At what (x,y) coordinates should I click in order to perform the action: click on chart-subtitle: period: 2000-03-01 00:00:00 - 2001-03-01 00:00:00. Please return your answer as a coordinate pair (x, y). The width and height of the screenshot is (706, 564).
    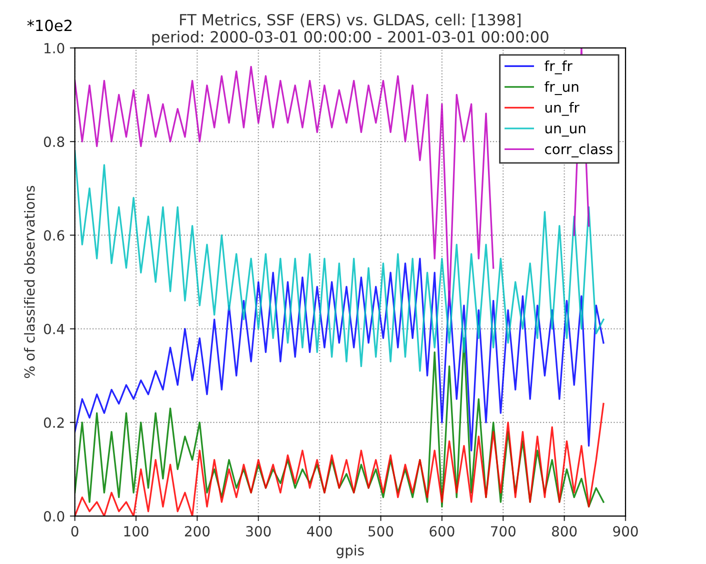
    Looking at the image, I should click on (350, 38).